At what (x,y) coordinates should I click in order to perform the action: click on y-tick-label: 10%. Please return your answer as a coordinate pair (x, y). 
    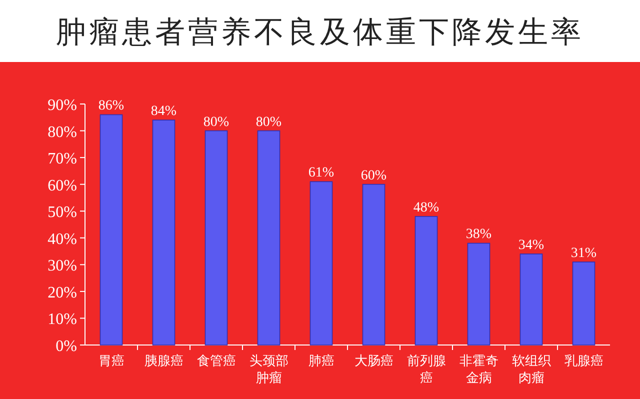
    Looking at the image, I should click on (62, 319).